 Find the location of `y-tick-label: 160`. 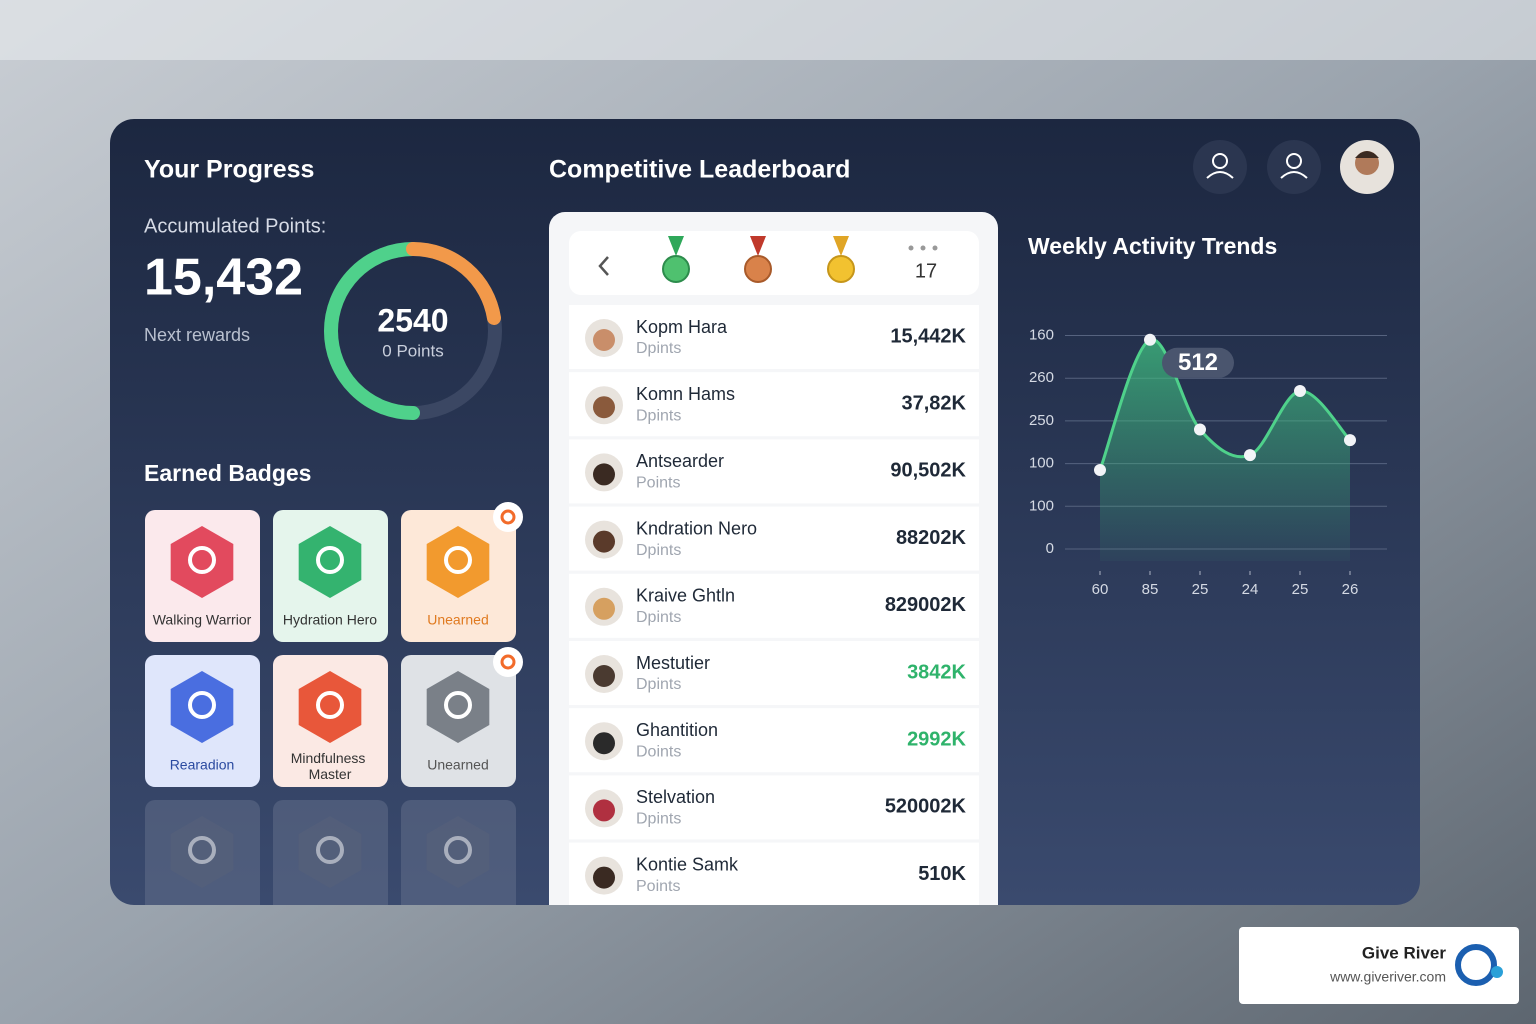

y-tick-label: 160 is located at coordinates (1041, 335).